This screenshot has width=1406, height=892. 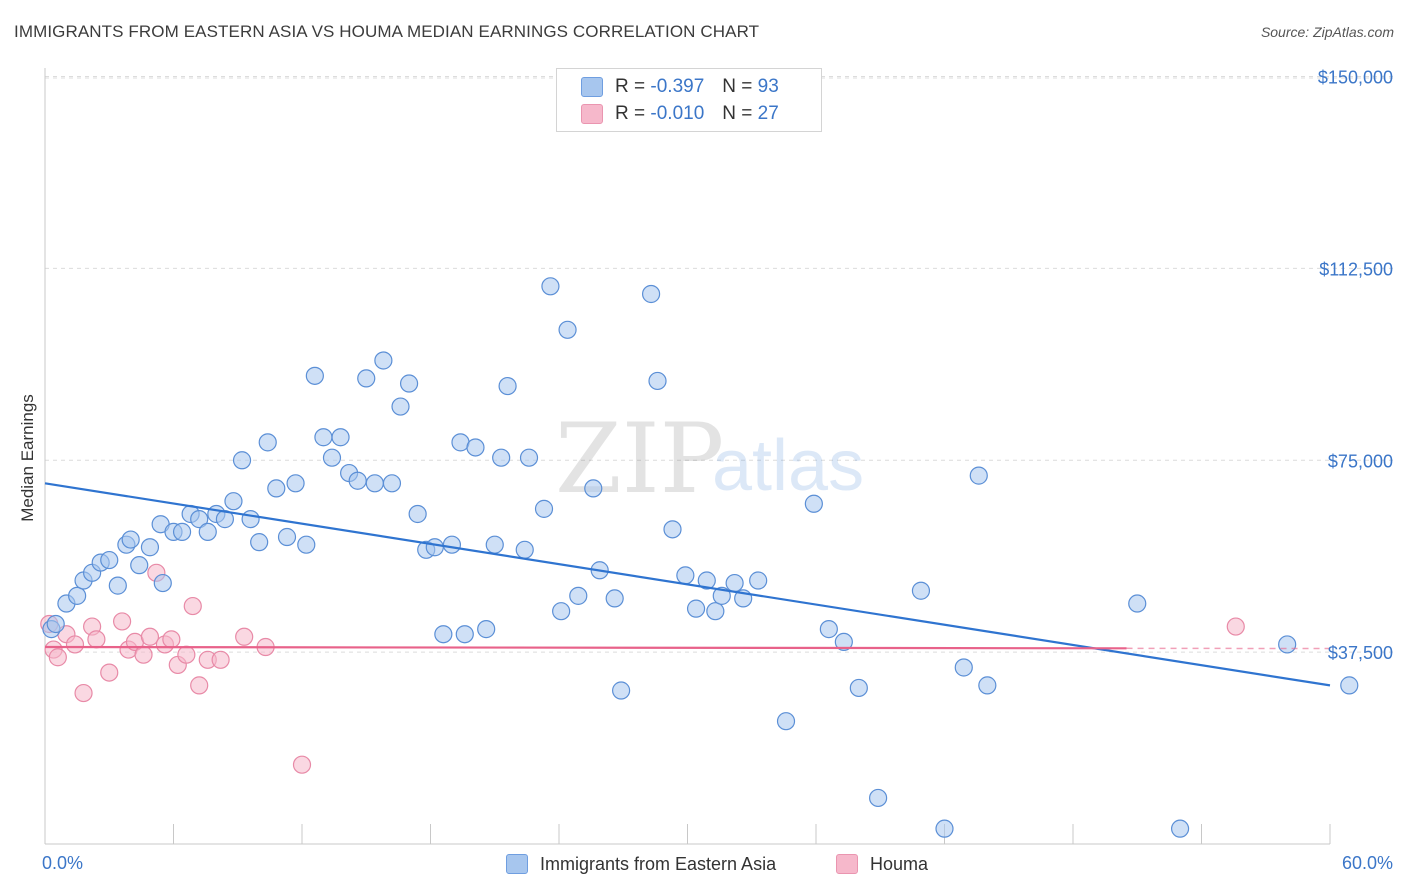 I want to click on legend-swatch-pink, so click(x=592, y=114).